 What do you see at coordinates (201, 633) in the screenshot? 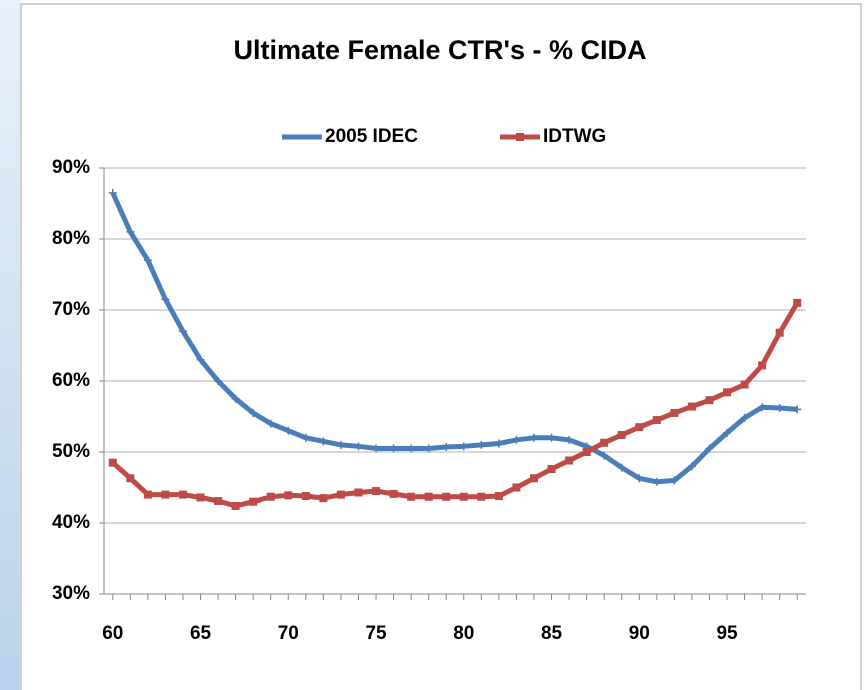
I see `x-tick-label: 65` at bounding box center [201, 633].